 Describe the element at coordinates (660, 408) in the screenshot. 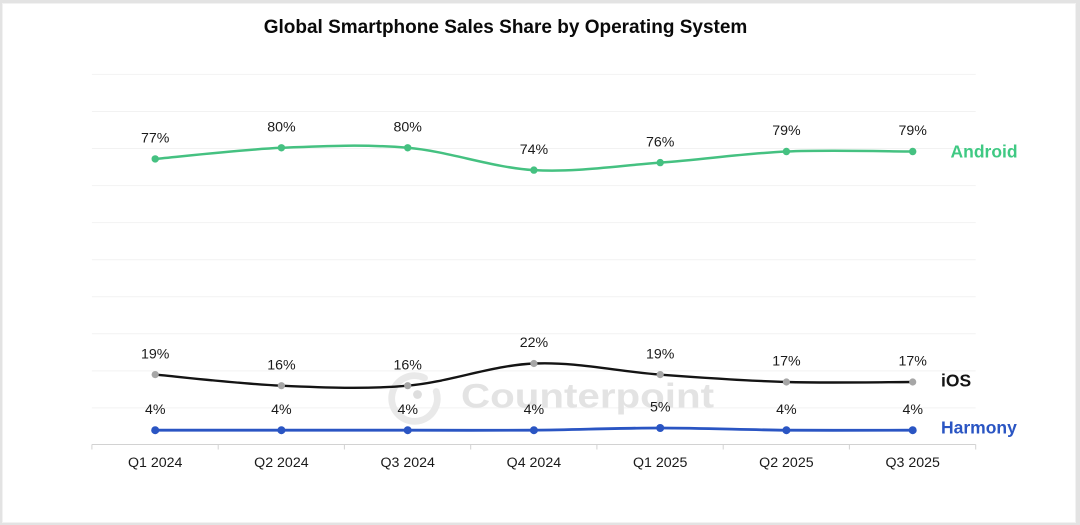

I see `svg-text: 5%` at that location.